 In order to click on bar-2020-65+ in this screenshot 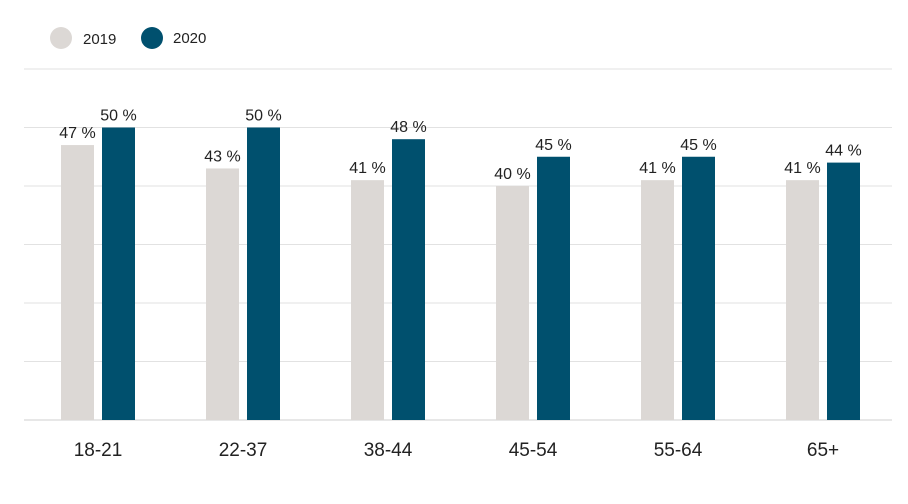, I will do `click(843, 291)`.